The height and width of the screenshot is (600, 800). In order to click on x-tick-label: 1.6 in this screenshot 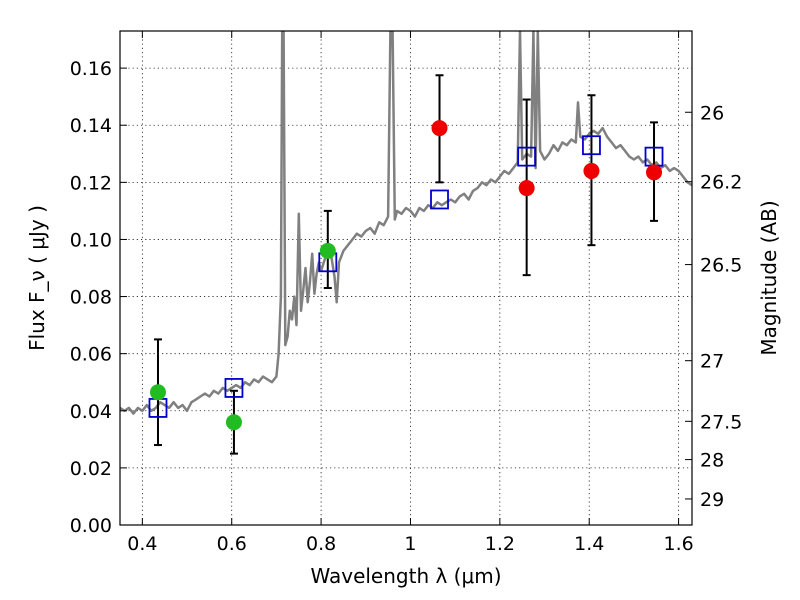, I will do `click(678, 544)`.